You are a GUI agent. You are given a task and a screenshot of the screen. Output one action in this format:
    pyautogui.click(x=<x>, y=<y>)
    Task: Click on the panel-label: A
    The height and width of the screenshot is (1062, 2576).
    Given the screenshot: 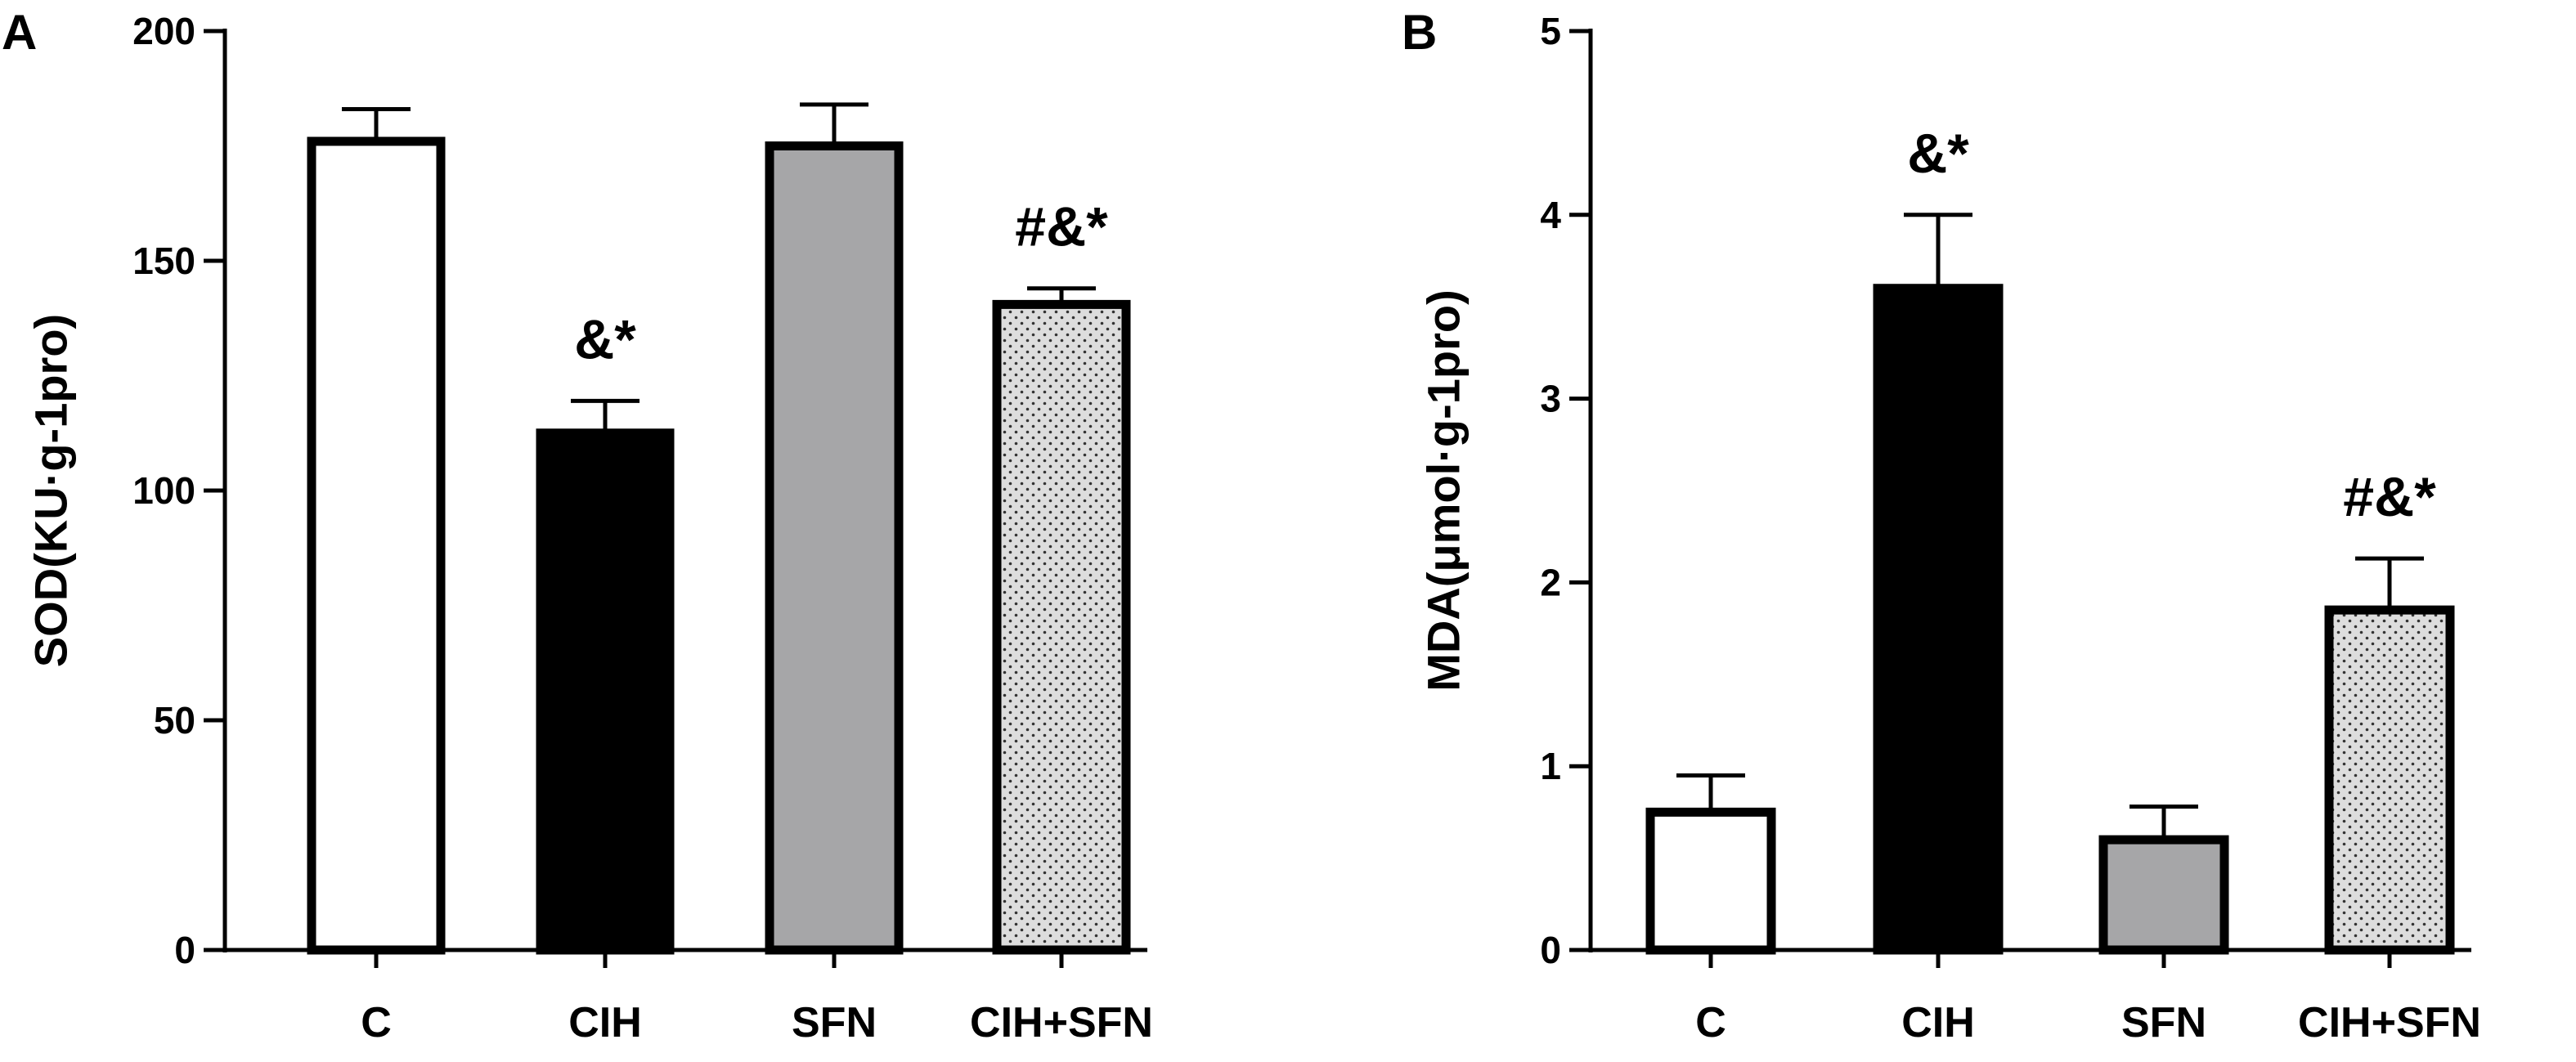 What is the action you would take?
    pyautogui.click(x=19, y=32)
    